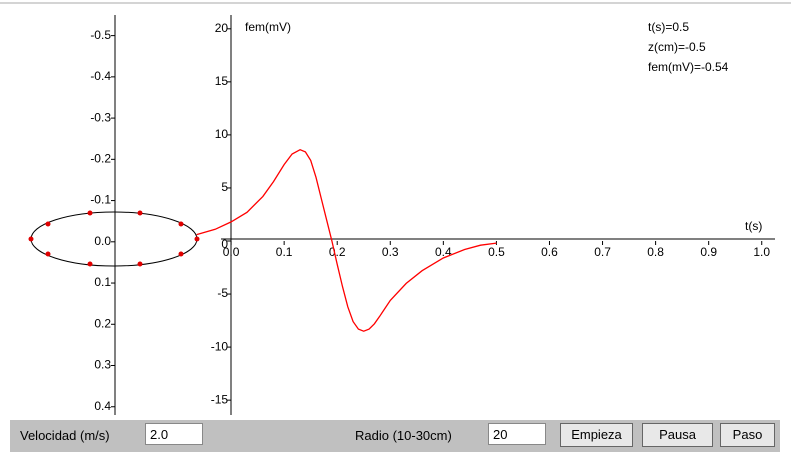 Image resolution: width=791 pixels, height=452 pixels. I want to click on x-axis-label: t(s), so click(753, 226).